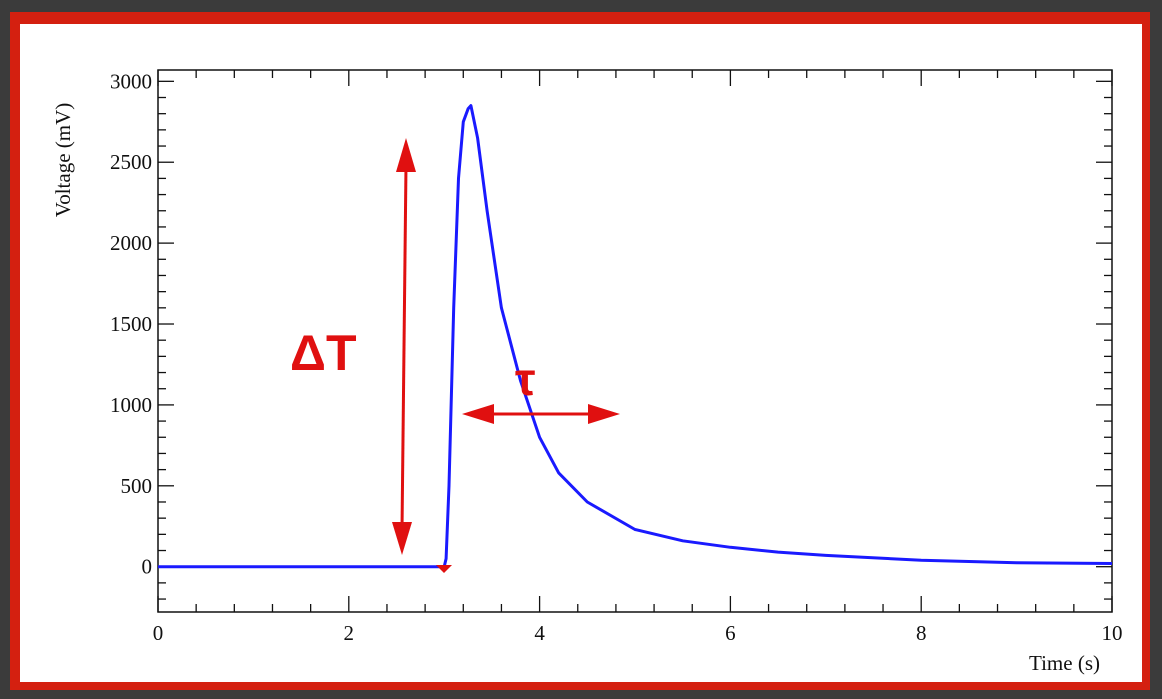  I want to click on y-tick-label: 1500, so click(131, 324).